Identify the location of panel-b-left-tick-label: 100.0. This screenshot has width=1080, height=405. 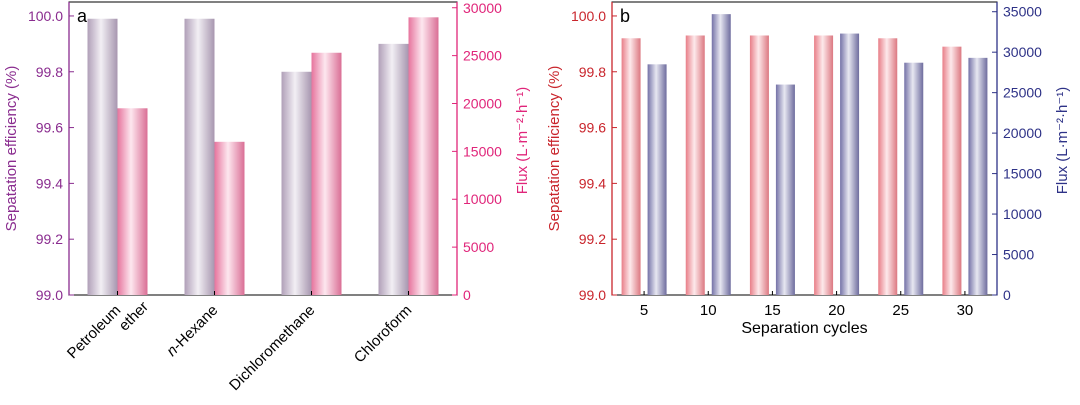
(588, 16).